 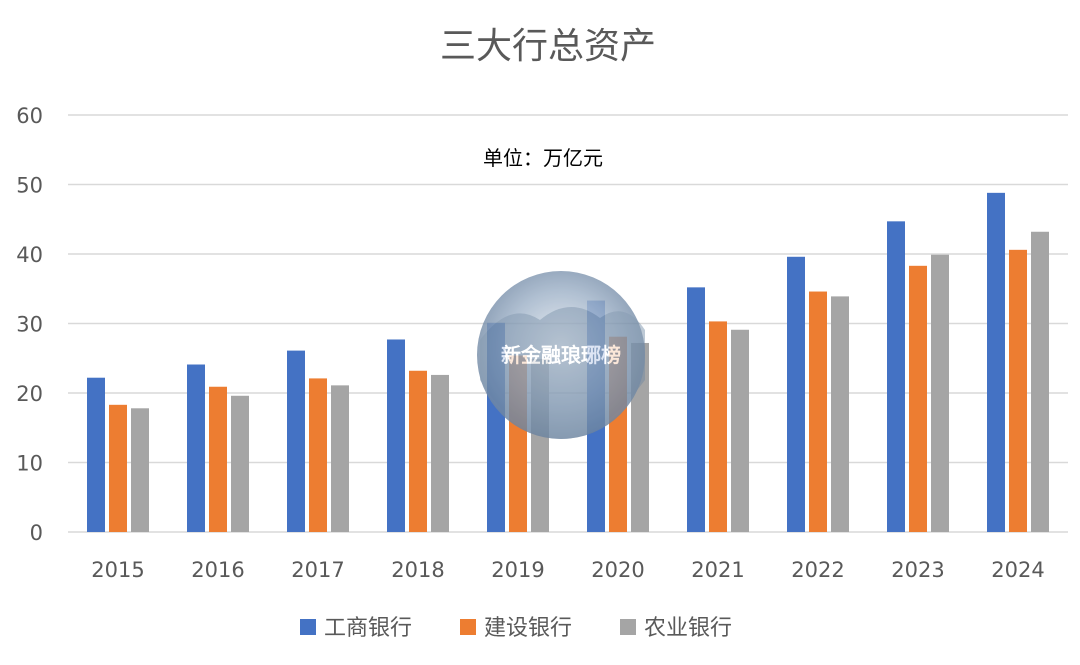 I want to click on x-tick-label: 2024, so click(x=1017, y=570).